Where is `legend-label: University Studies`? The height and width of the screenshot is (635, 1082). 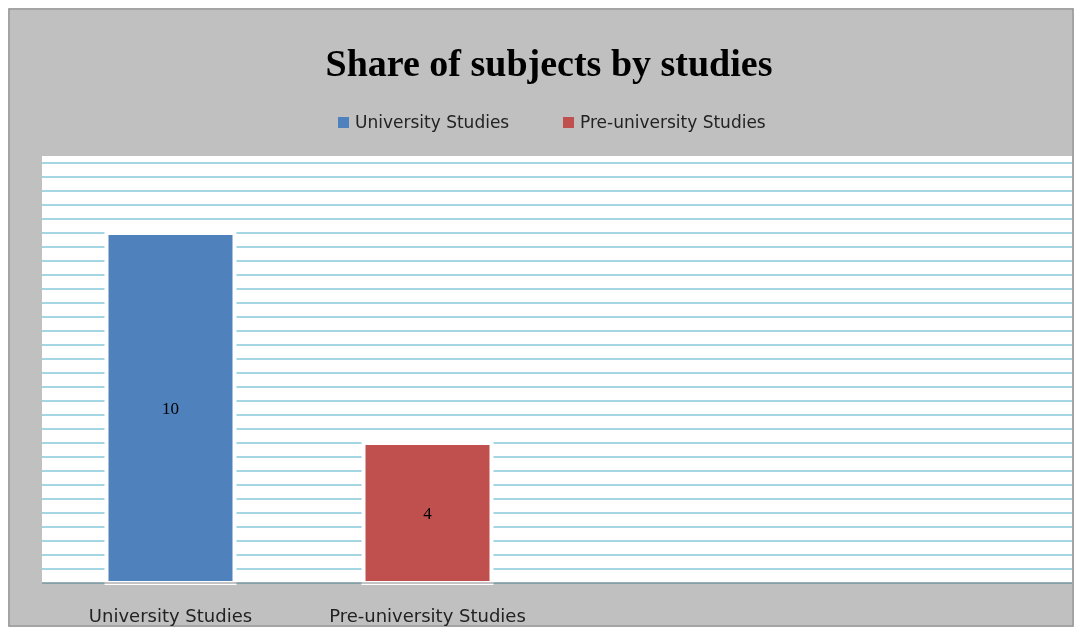 legend-label: University Studies is located at coordinates (432, 122).